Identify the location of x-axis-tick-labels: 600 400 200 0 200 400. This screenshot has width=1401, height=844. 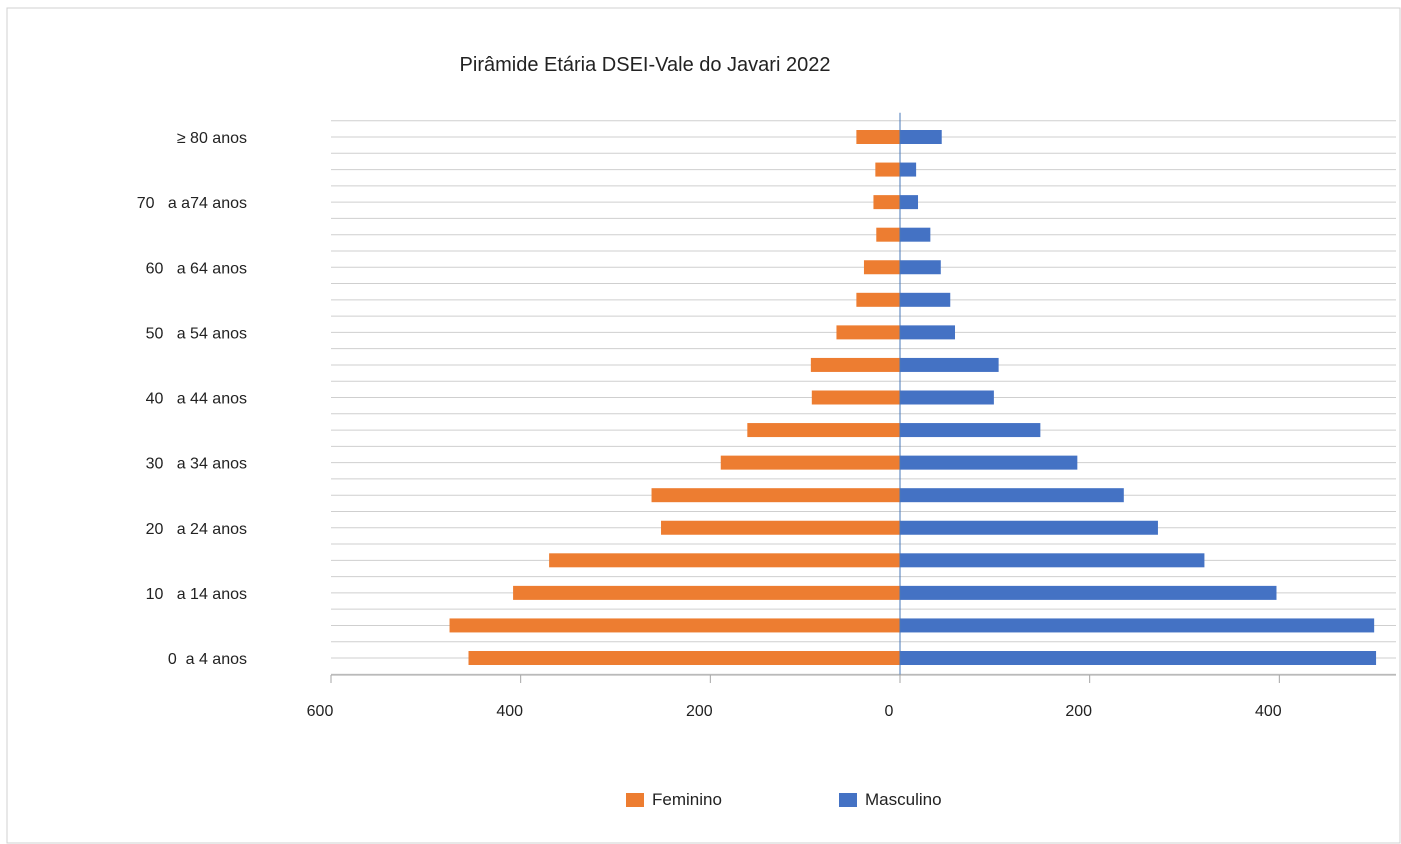
(794, 711).